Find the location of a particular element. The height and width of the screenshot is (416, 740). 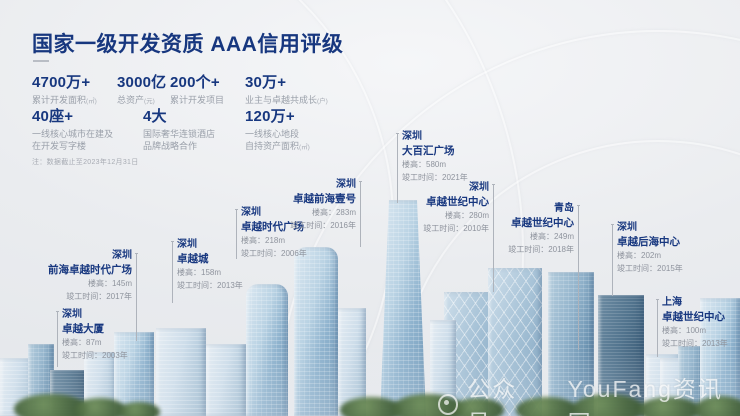

page-title: 国家一级开发资质 AAA信用评级 is located at coordinates (188, 44).